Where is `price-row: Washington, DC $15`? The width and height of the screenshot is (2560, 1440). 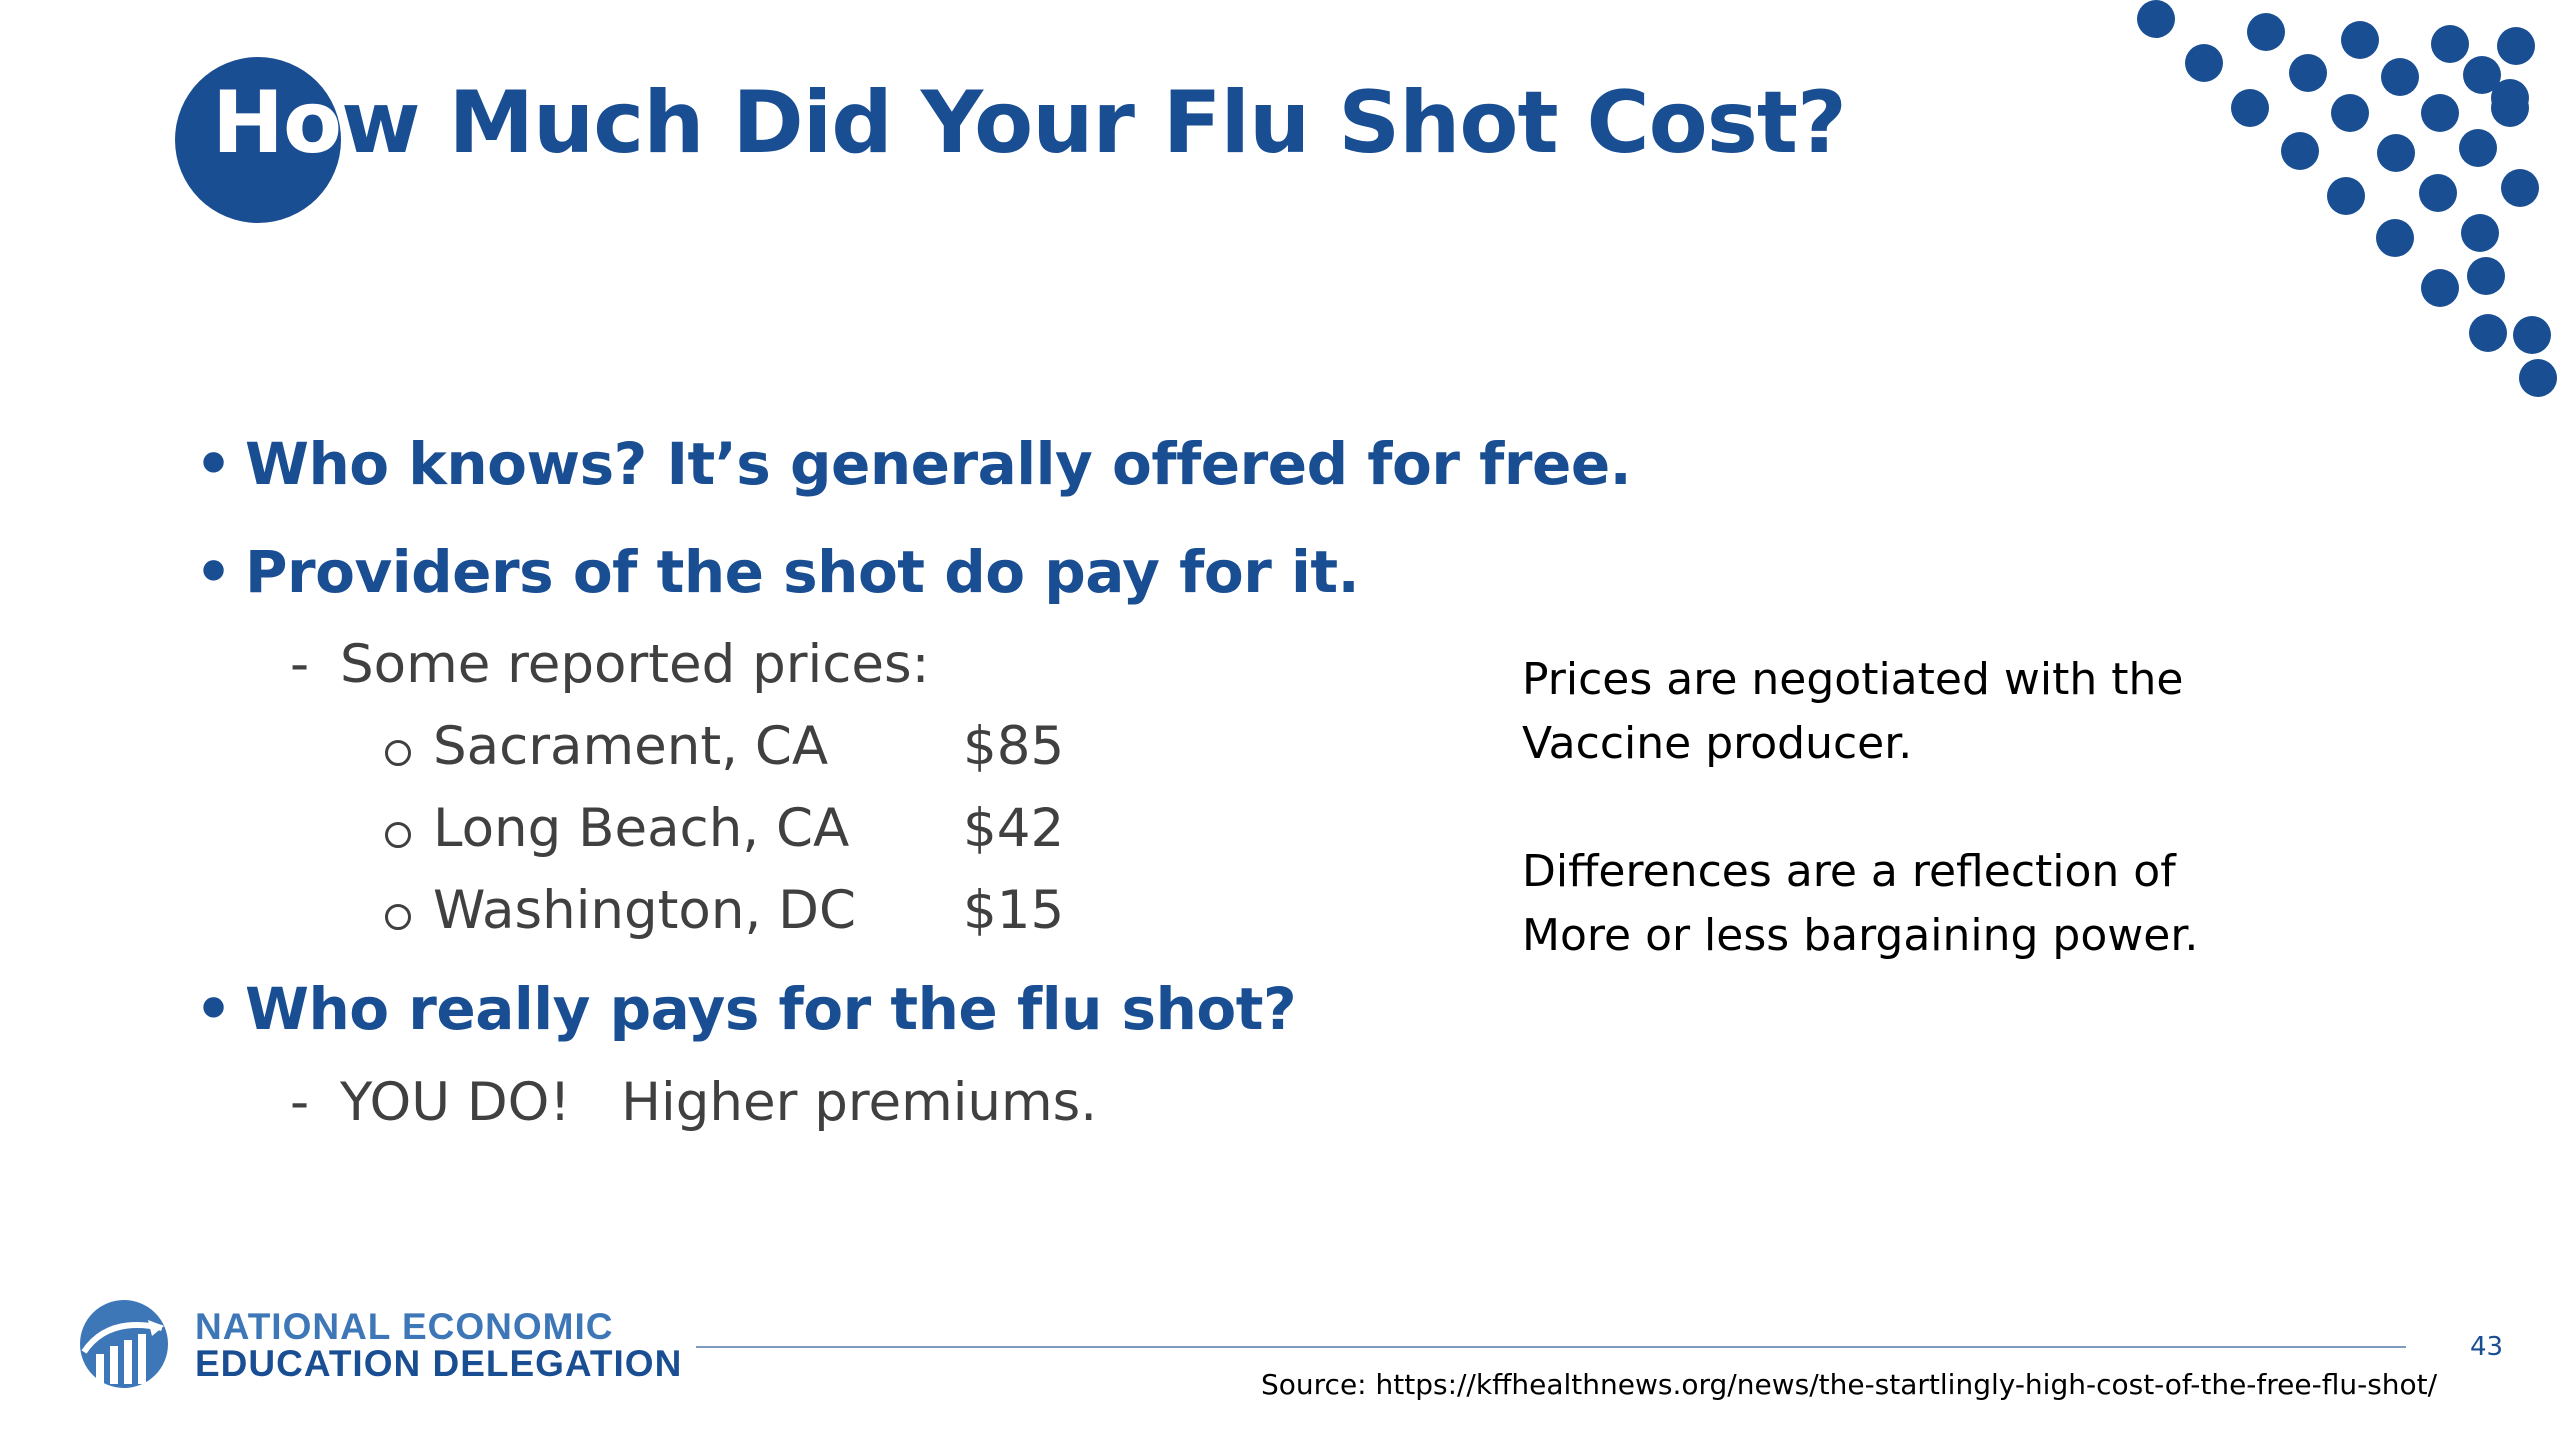 price-row: Washington, DC $15 is located at coordinates (724, 915).